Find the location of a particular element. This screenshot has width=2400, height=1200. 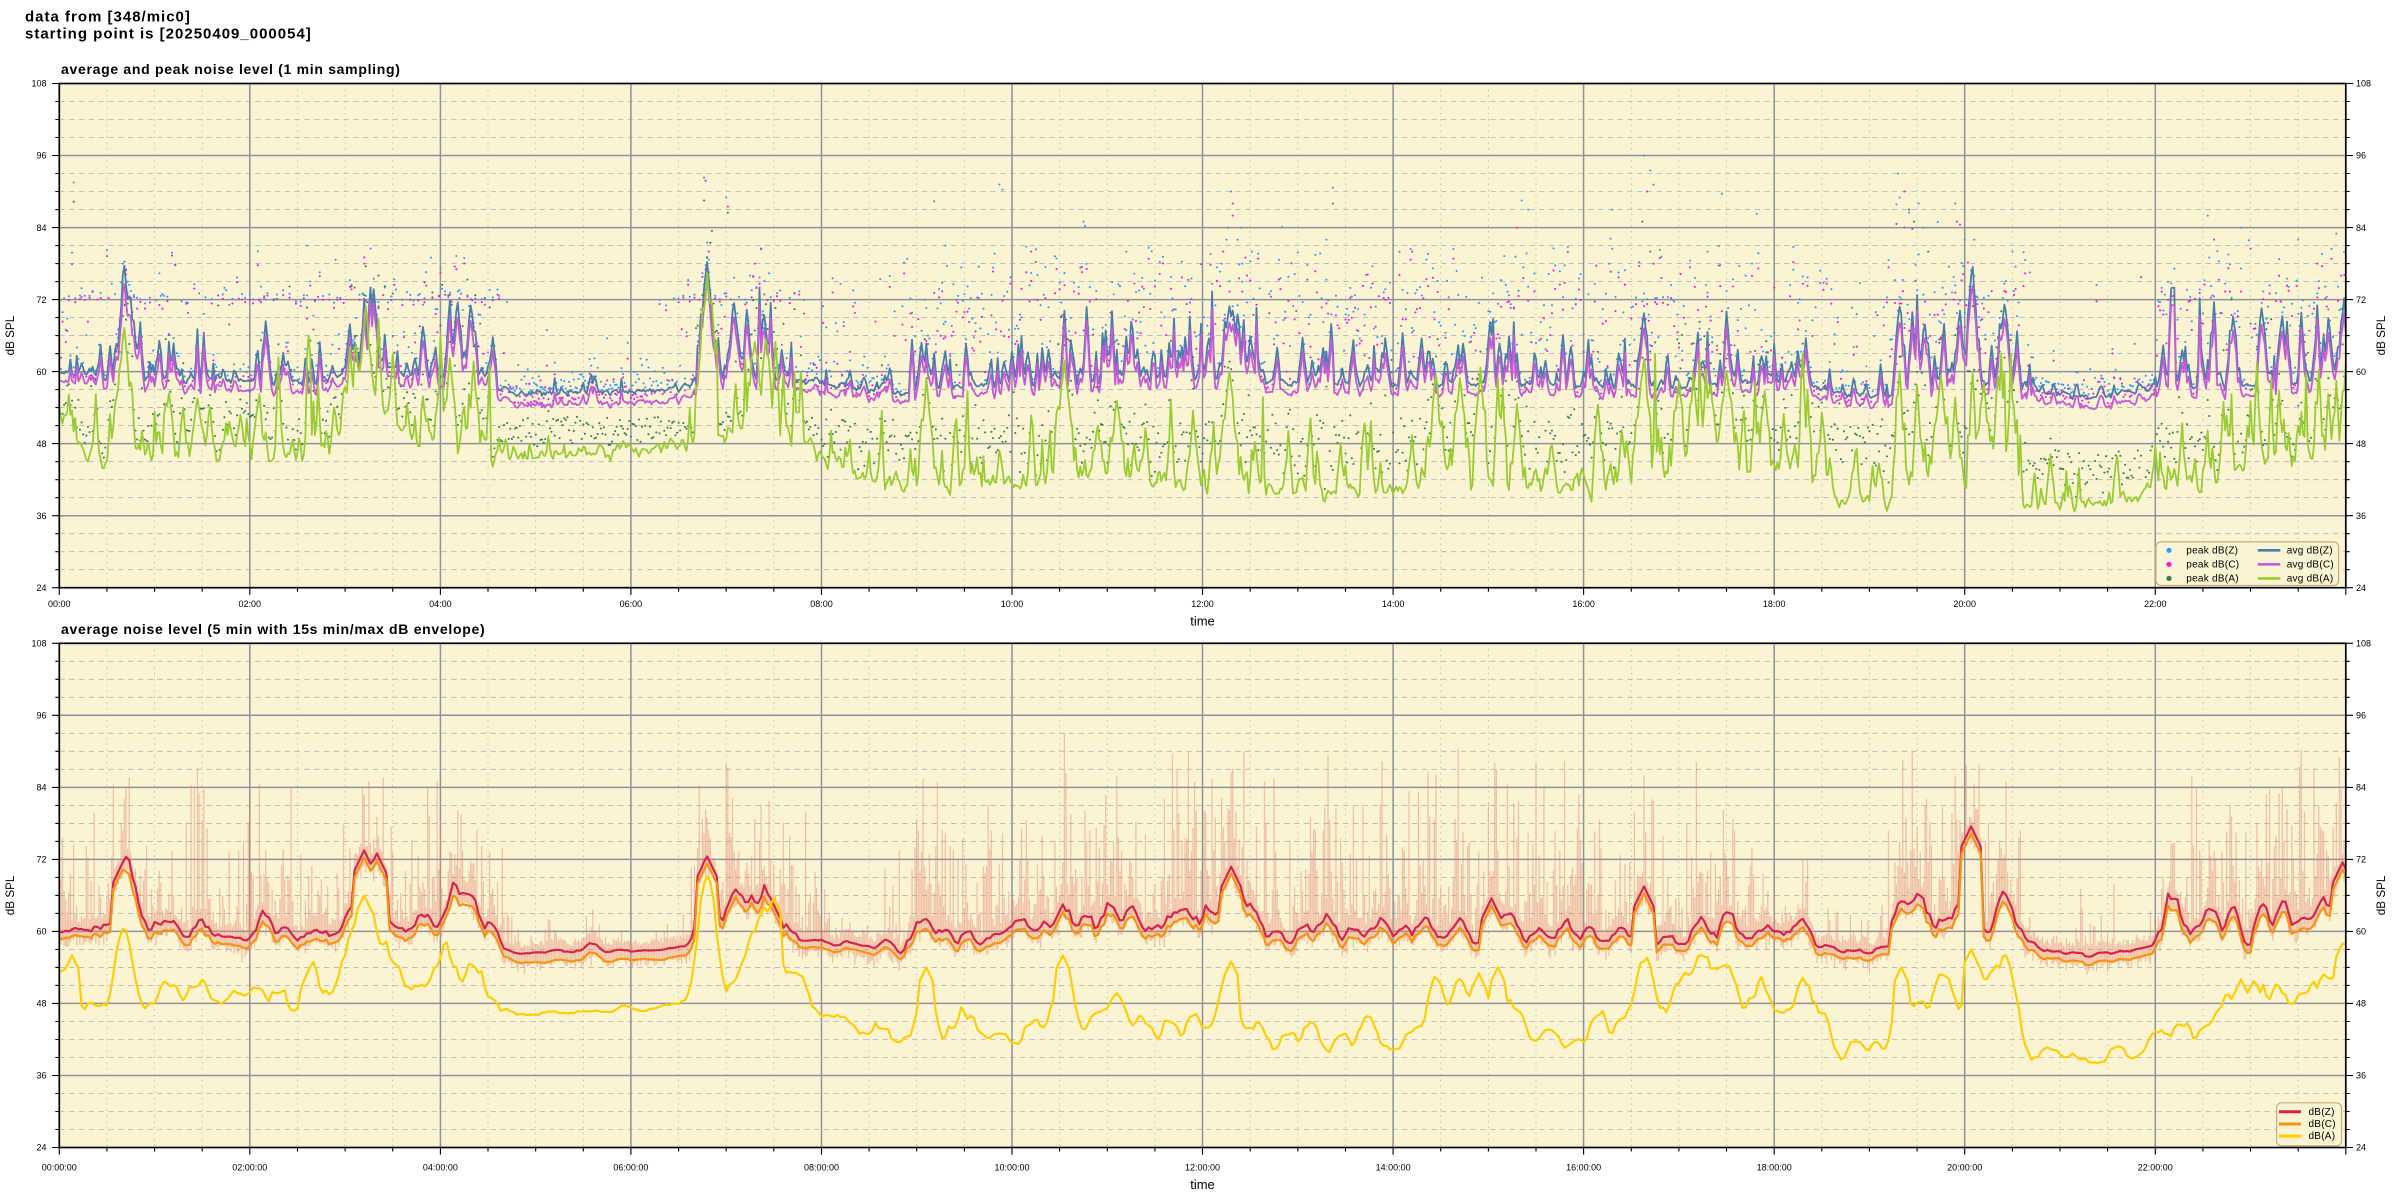

svg-text: 22:00 is located at coordinates (2155, 604).